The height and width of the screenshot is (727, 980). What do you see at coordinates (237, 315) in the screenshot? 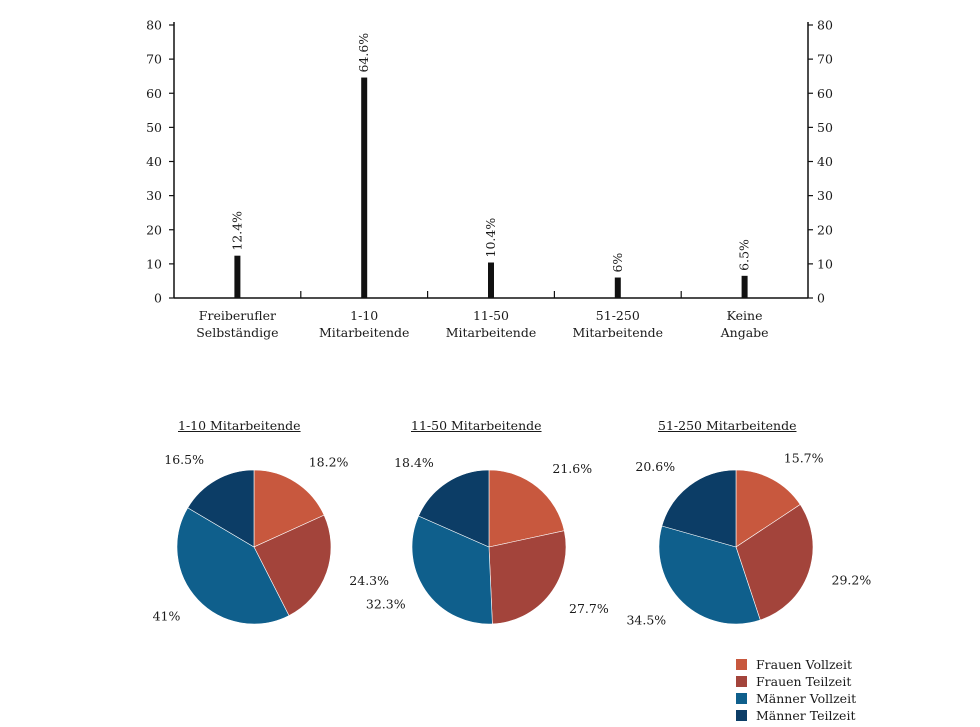
I see `x-tick-label: Freiberufler` at bounding box center [237, 315].